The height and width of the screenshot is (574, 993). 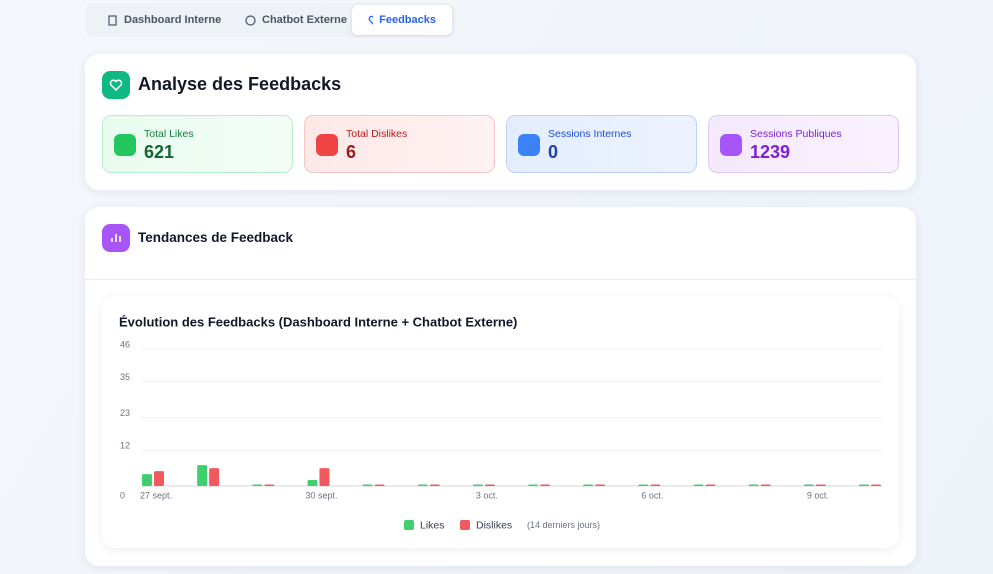 I want to click on header-icon, so click(x=116, y=85).